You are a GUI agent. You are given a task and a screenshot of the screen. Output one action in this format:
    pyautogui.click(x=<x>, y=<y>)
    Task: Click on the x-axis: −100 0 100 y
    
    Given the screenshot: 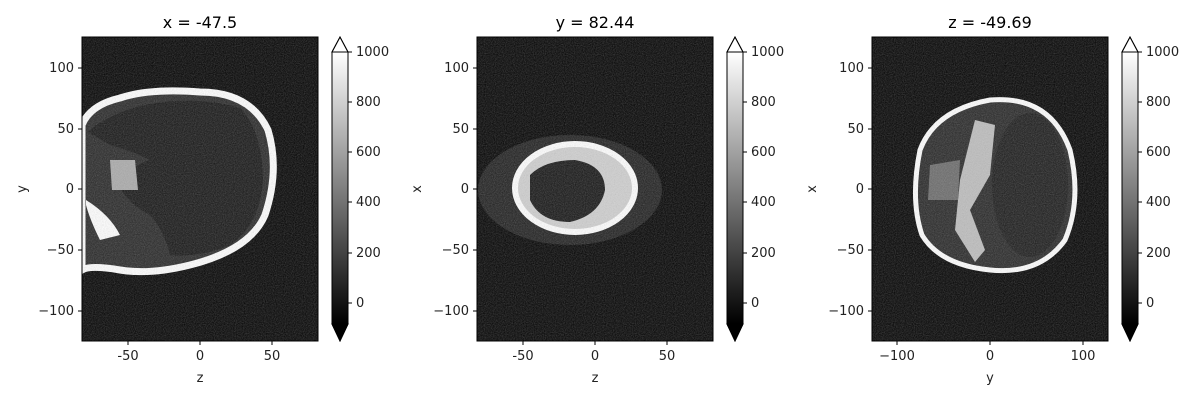 What is the action you would take?
    pyautogui.click(x=987, y=363)
    